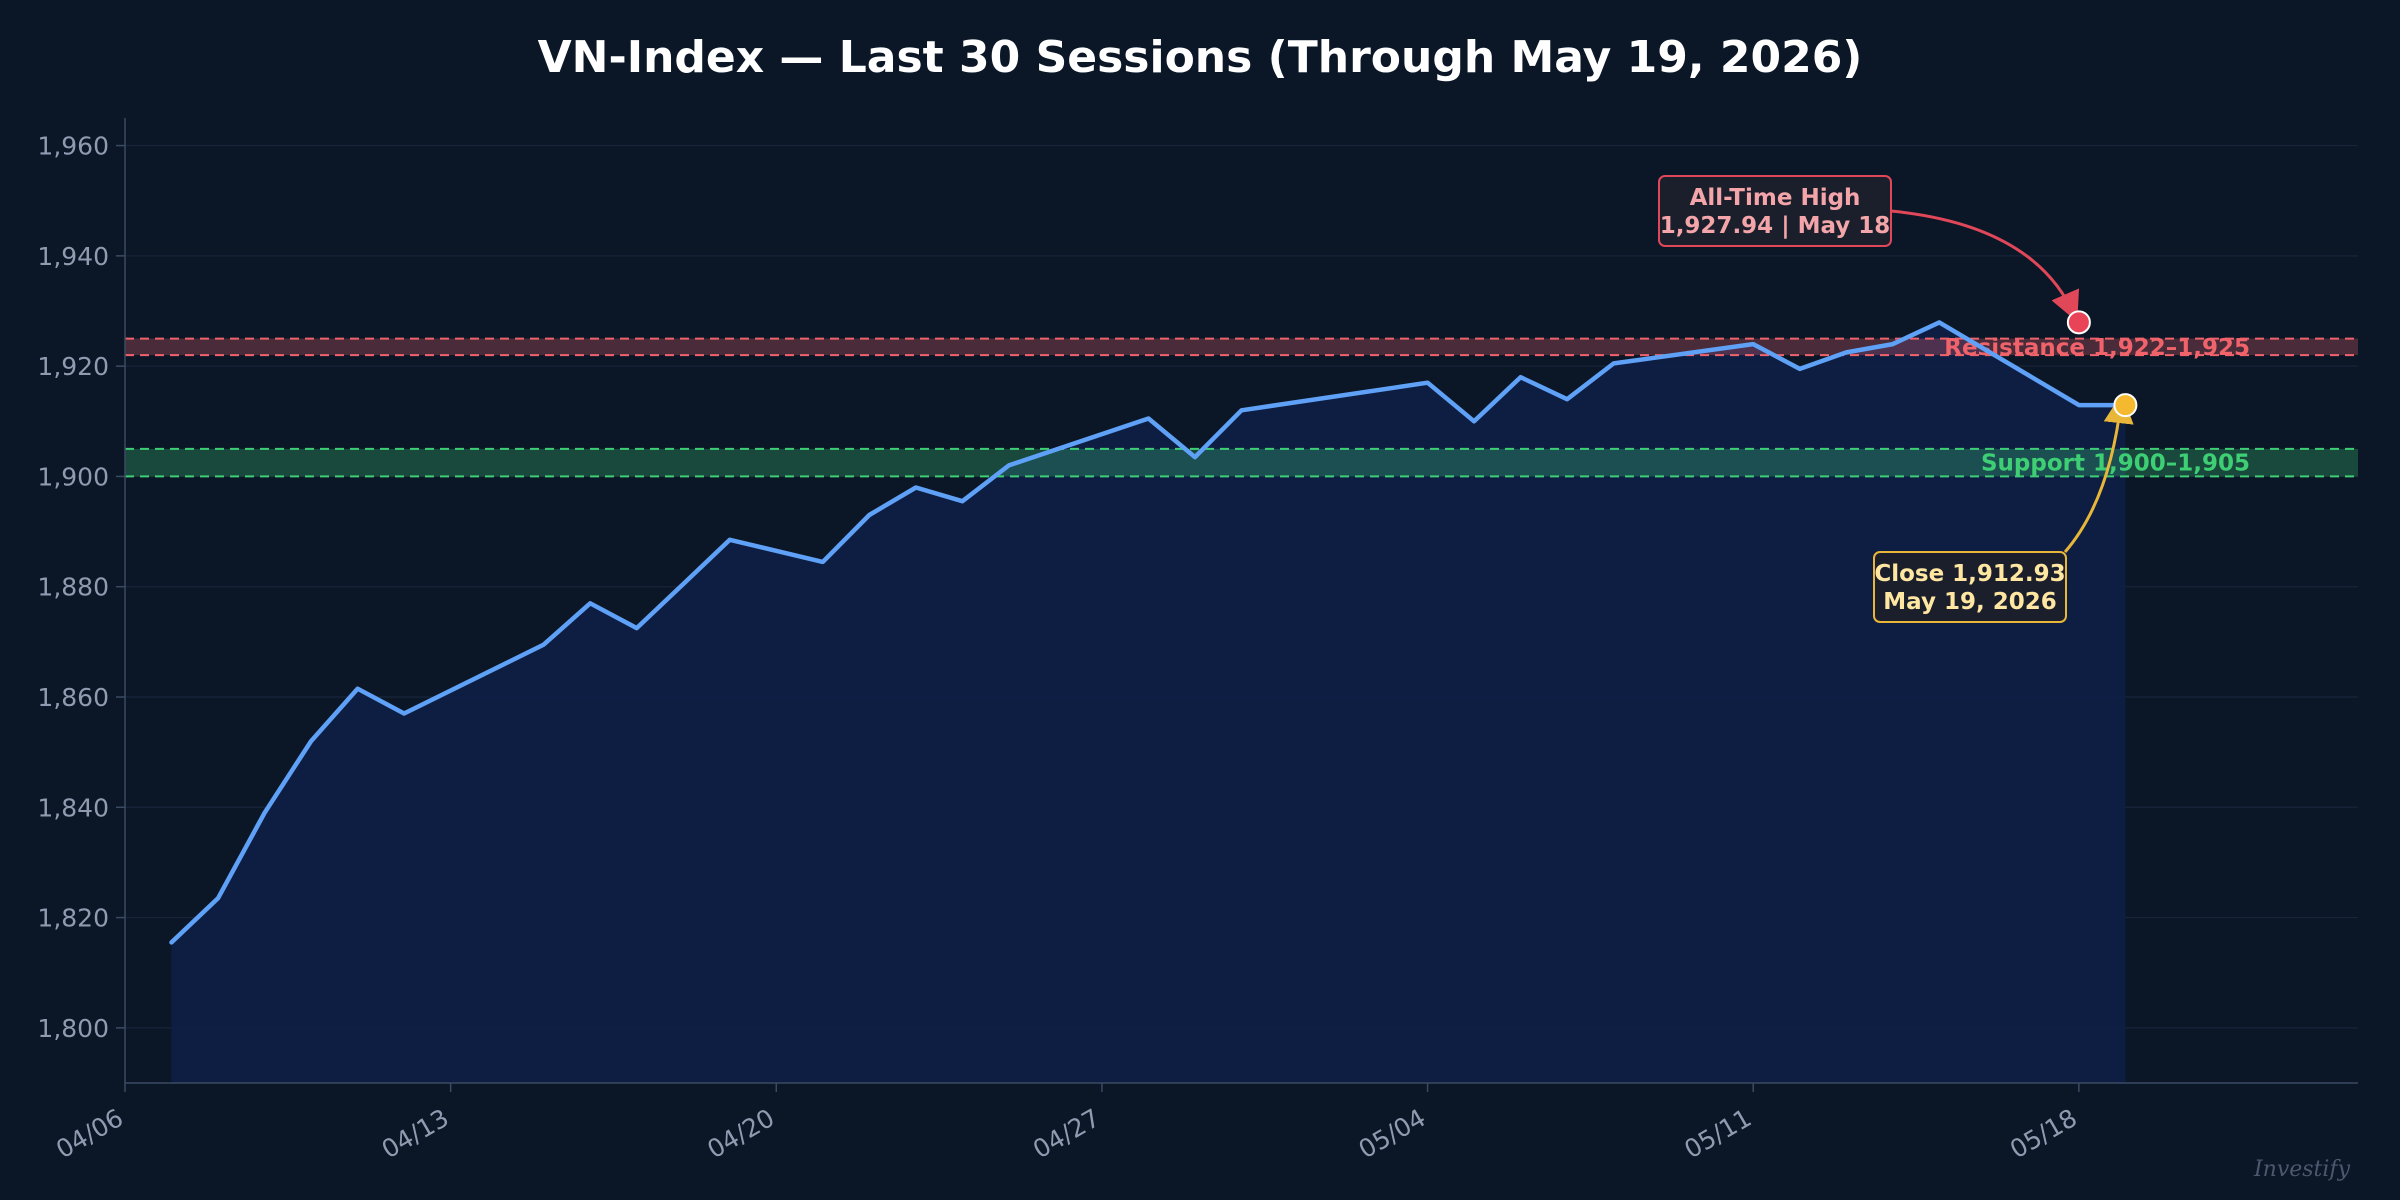 Image resolution: width=2400 pixels, height=1200 pixels. Describe the element at coordinates (1066, 1133) in the screenshot. I see `x-tick-label: 04/27` at that location.